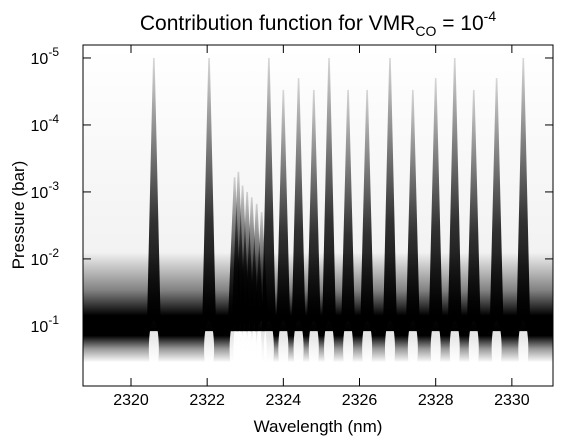  Describe the element at coordinates (490, 16) in the screenshot. I see `title-sup: -4` at that location.